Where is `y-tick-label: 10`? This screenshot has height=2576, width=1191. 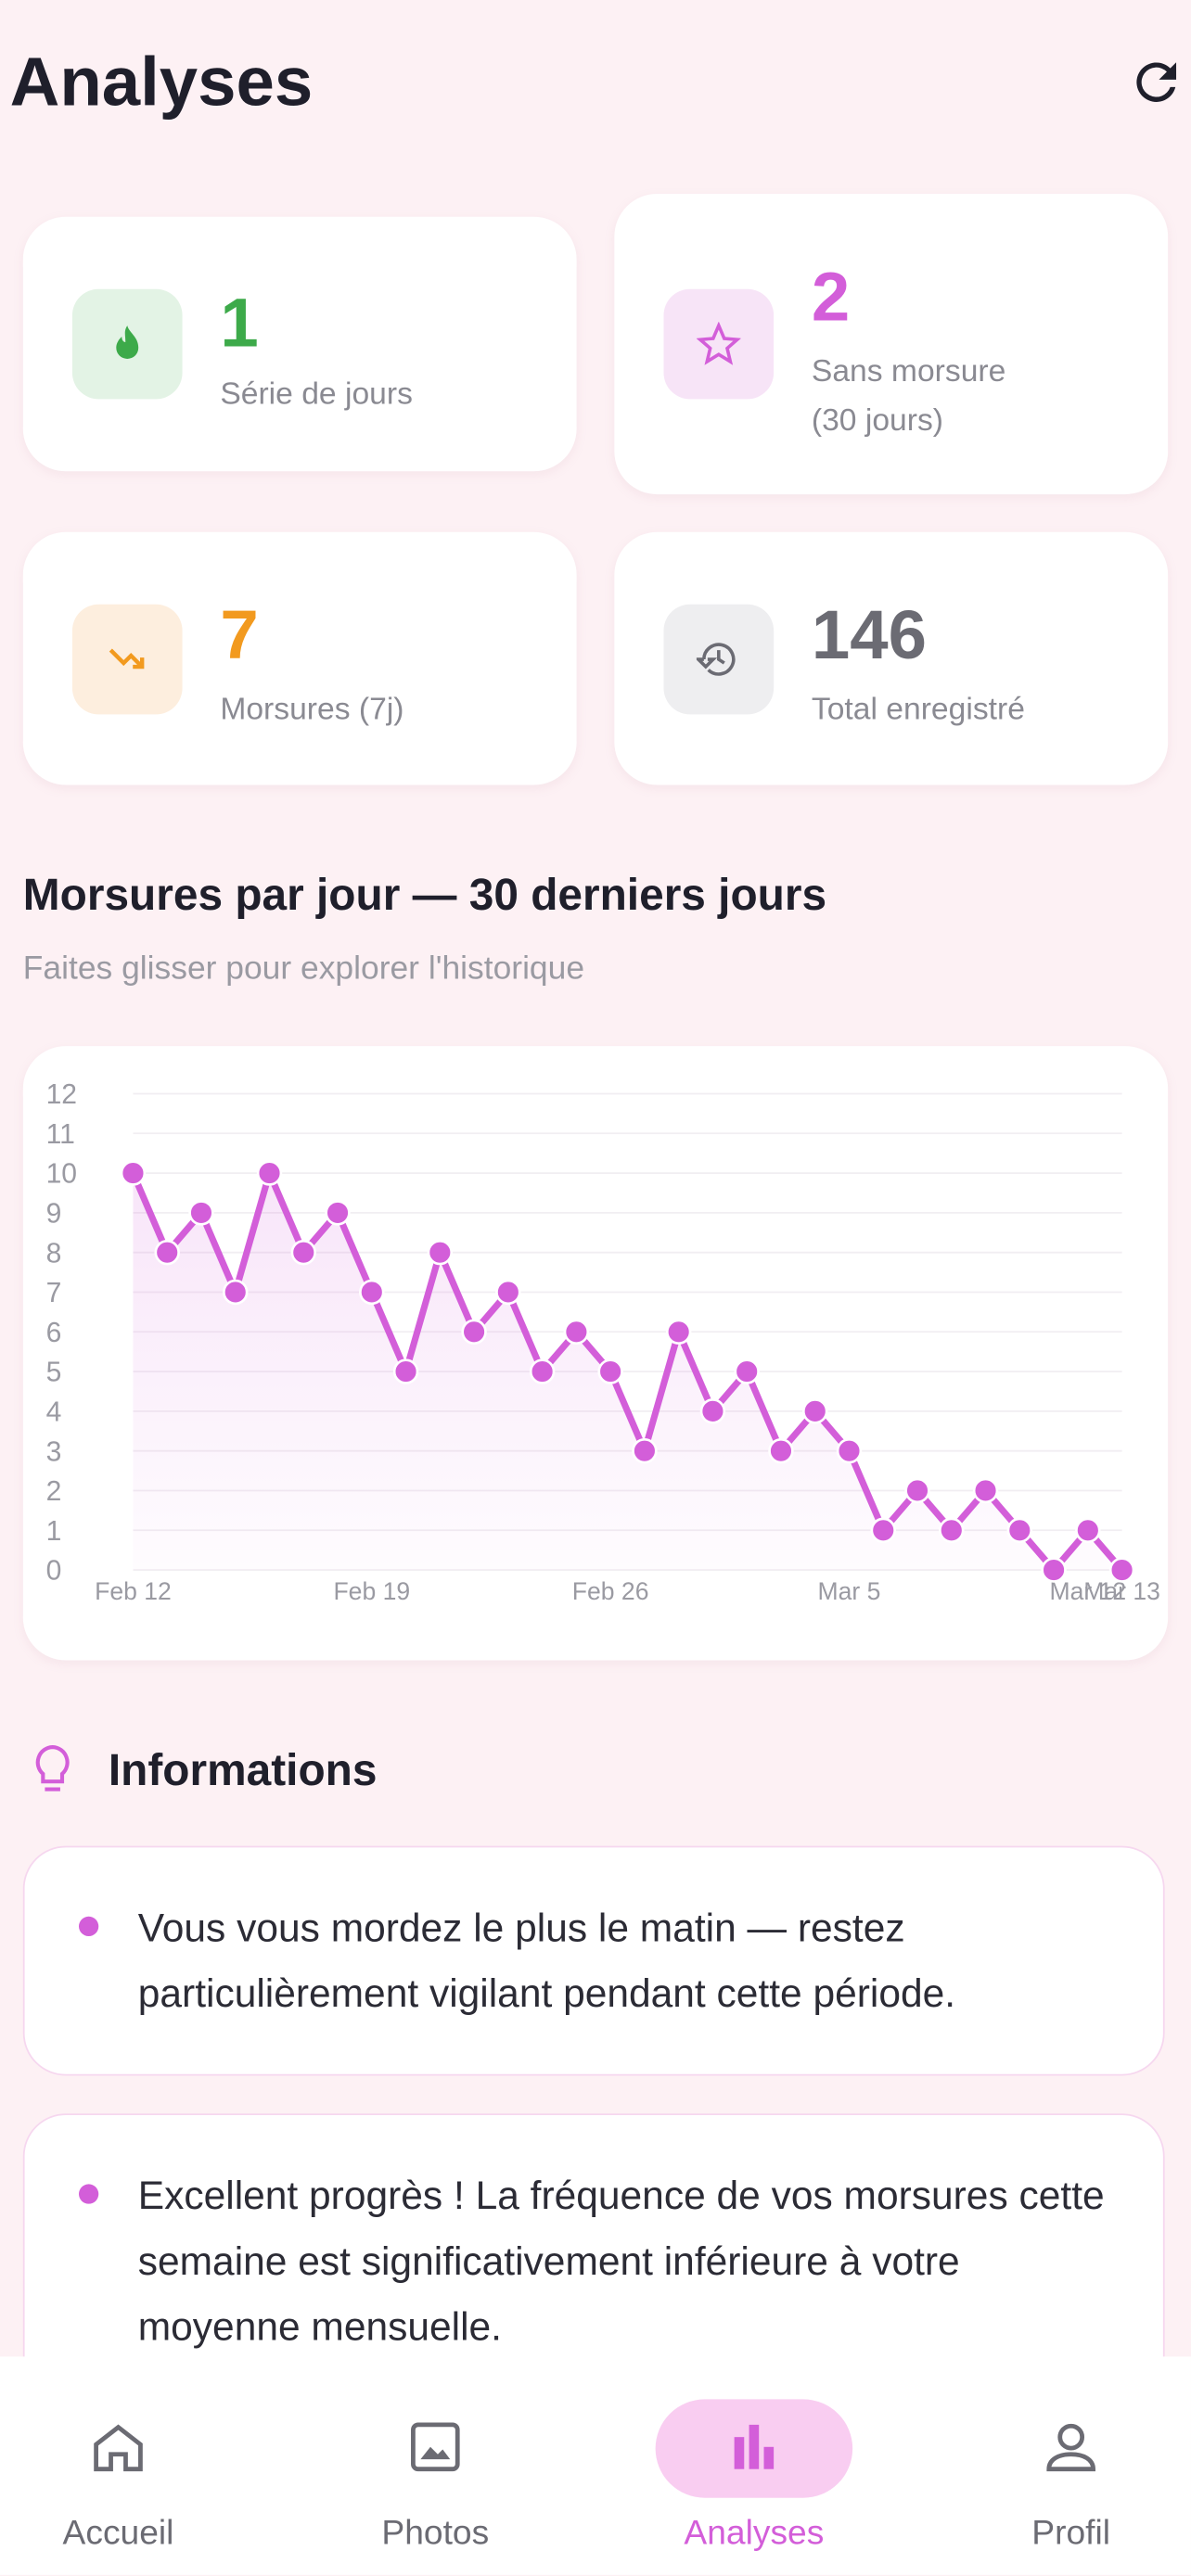 y-tick-label: 10 is located at coordinates (61, 1174).